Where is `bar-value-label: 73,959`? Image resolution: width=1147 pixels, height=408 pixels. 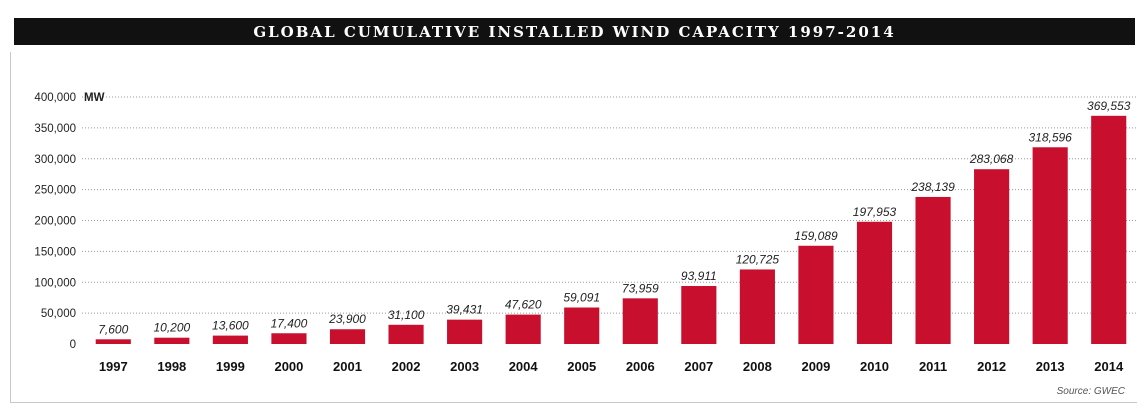
bar-value-label: 73,959 is located at coordinates (640, 288).